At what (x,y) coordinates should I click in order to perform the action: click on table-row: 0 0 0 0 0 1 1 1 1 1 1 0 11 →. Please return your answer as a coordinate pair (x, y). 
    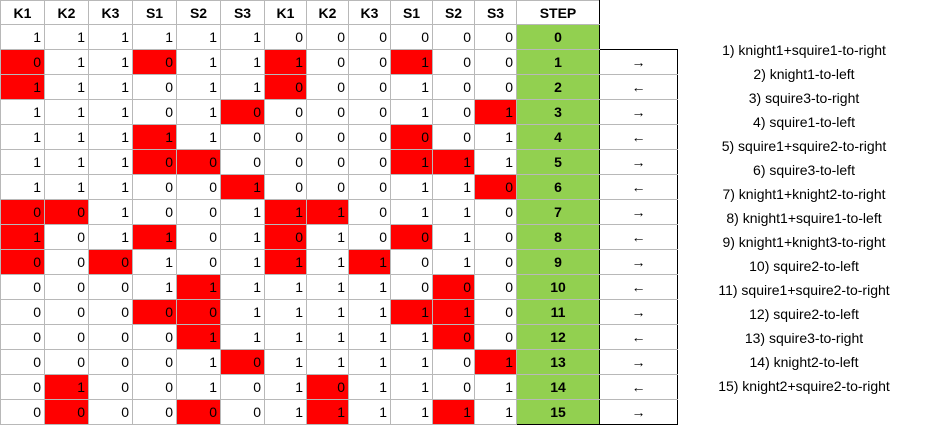
    Looking at the image, I should click on (339, 312).